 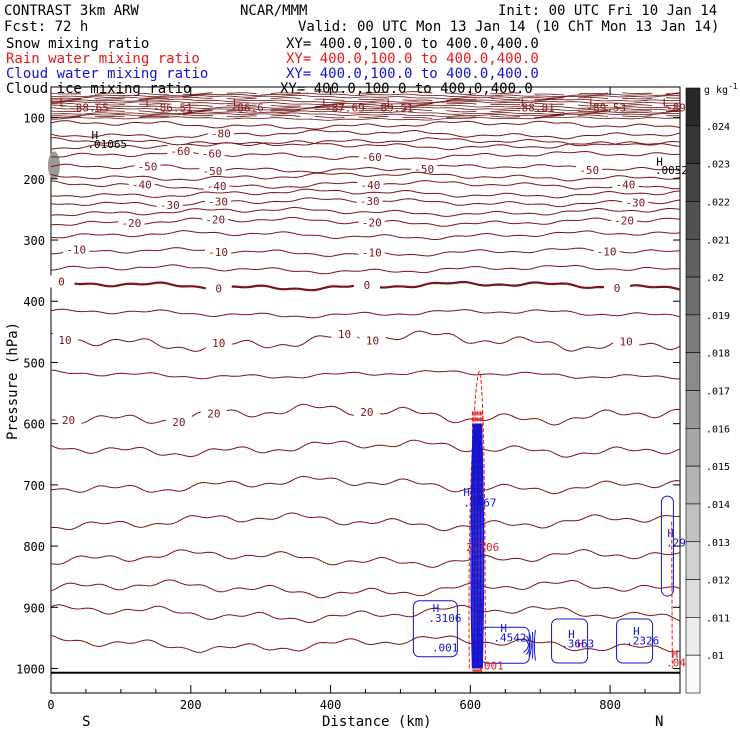 I want to click on colorbar-tick-label: .011, so click(x=718, y=618).